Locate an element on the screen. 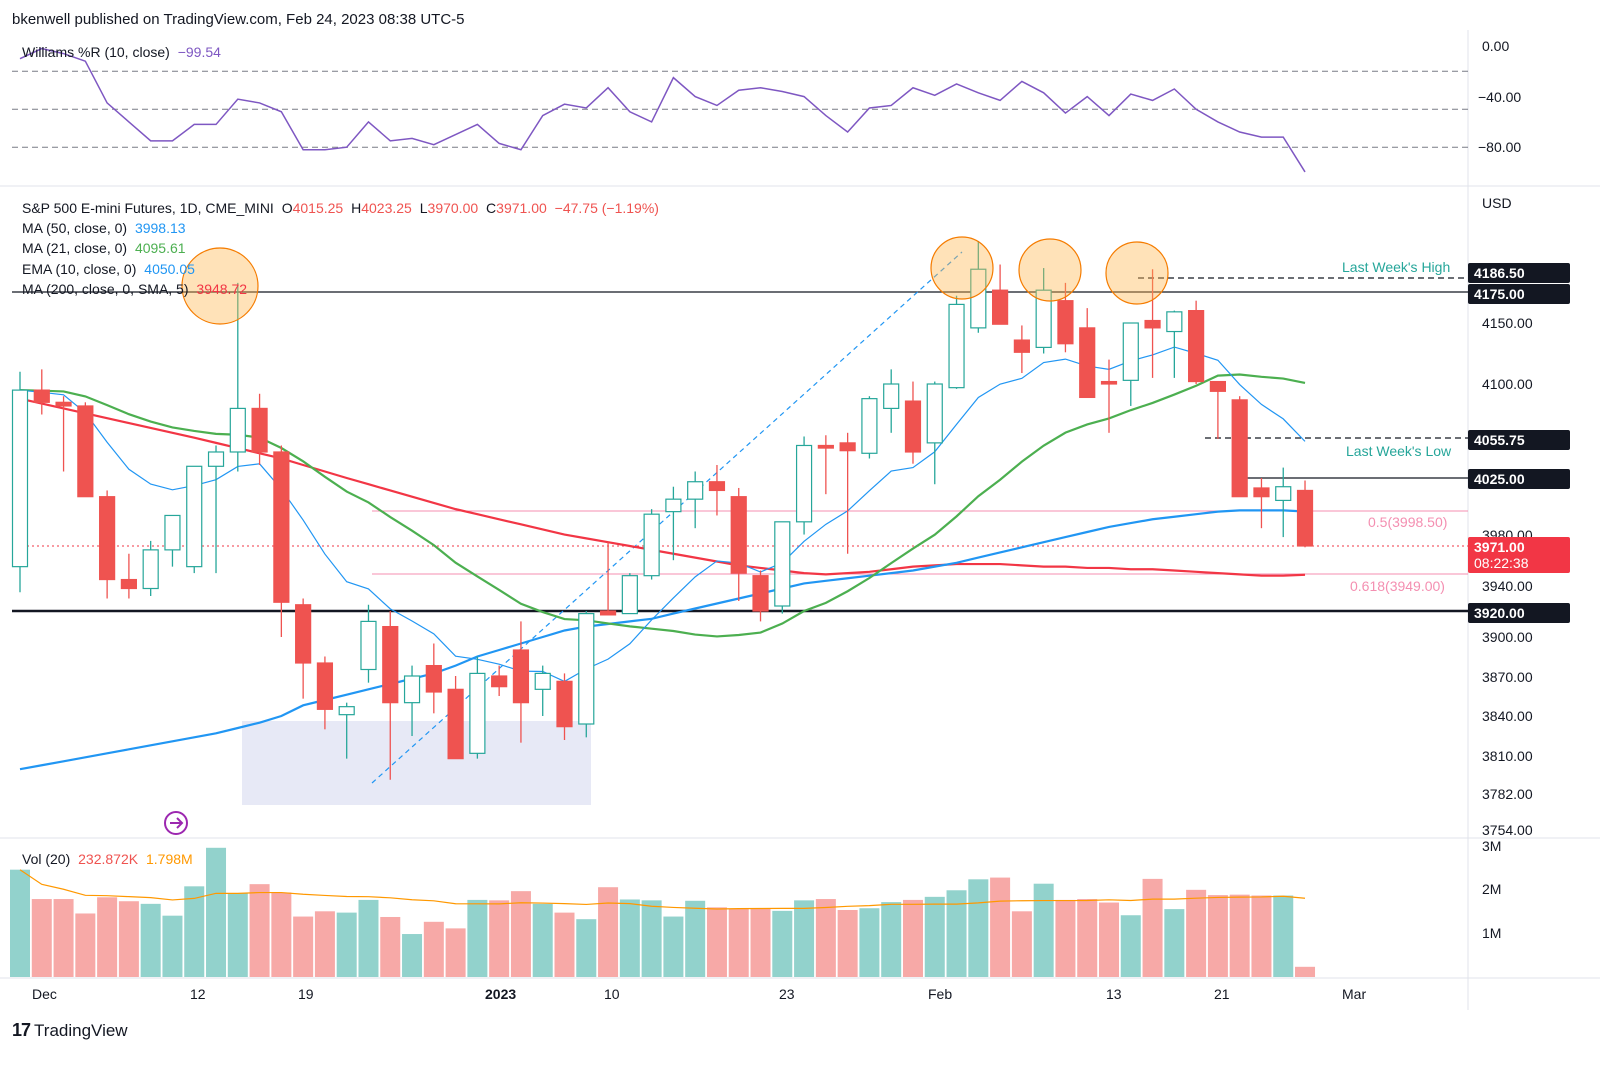 Image resolution: width=1600 pixels, height=1073 pixels. indicator-value: 3948.72 is located at coordinates (222, 289).